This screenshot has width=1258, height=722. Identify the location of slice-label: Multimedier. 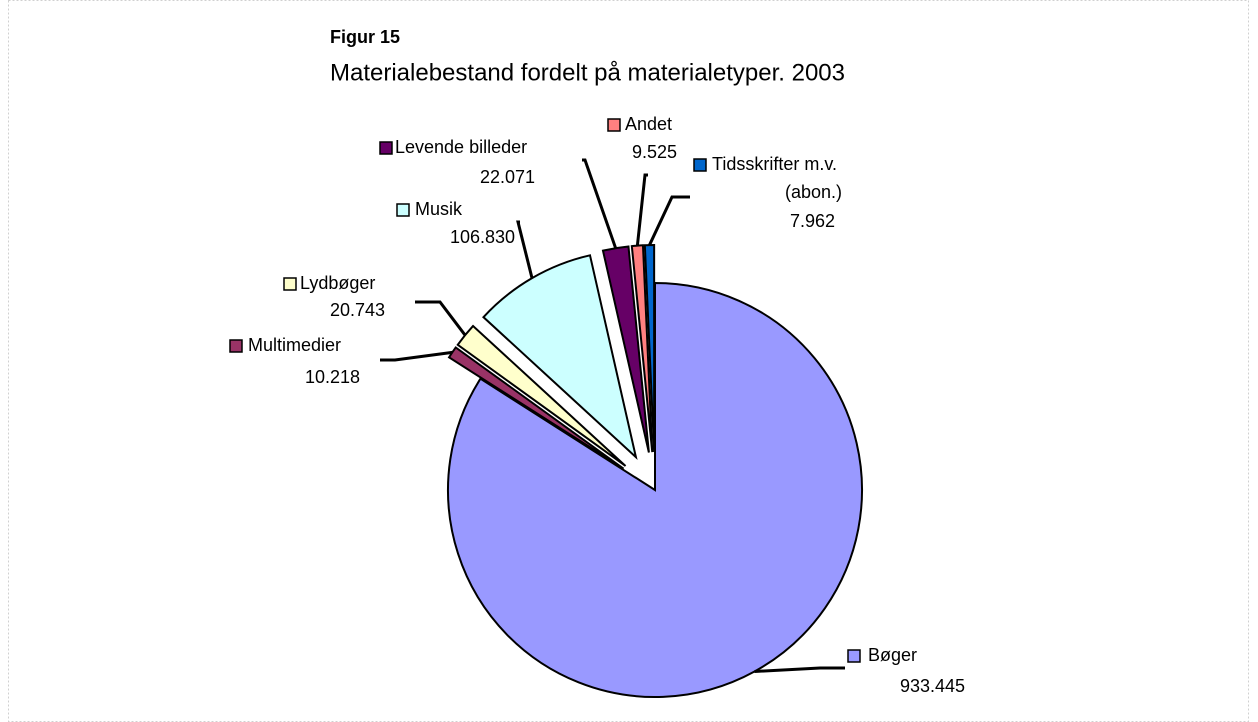
(294, 345).